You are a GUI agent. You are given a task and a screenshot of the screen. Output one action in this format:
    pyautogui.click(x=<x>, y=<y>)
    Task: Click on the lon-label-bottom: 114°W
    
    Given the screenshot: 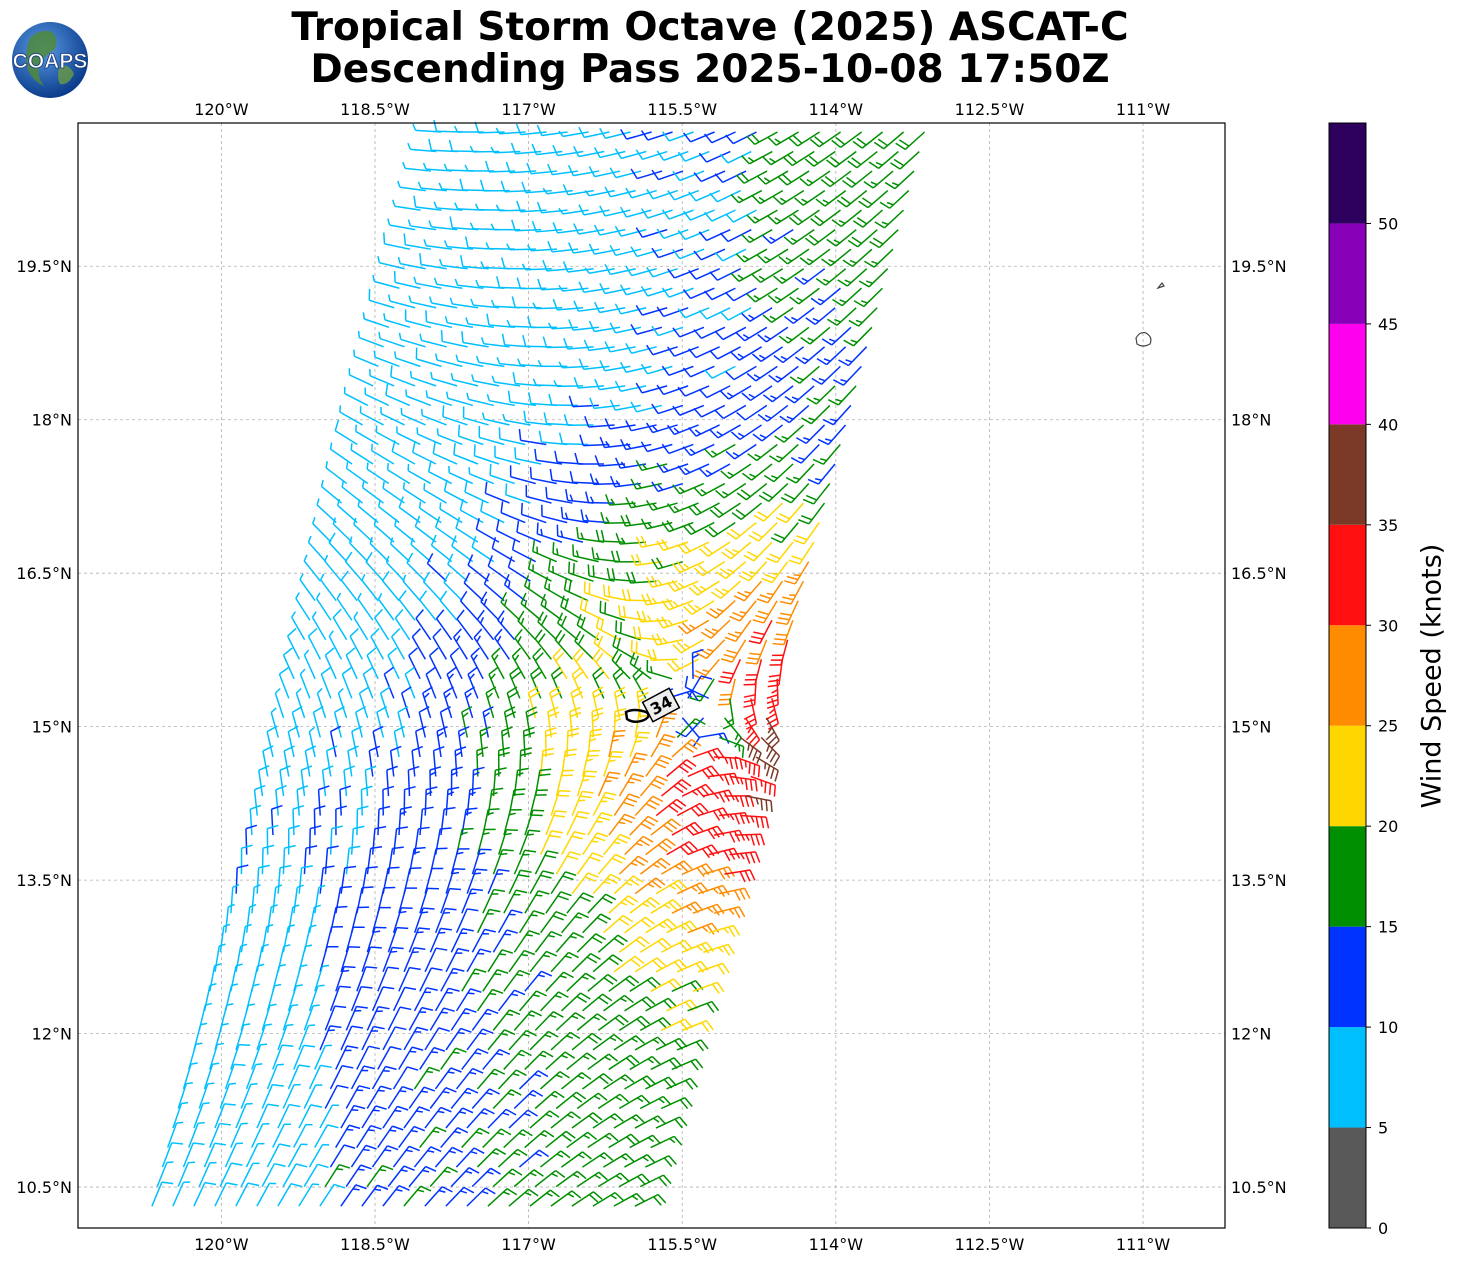 What is the action you would take?
    pyautogui.click(x=836, y=1244)
    